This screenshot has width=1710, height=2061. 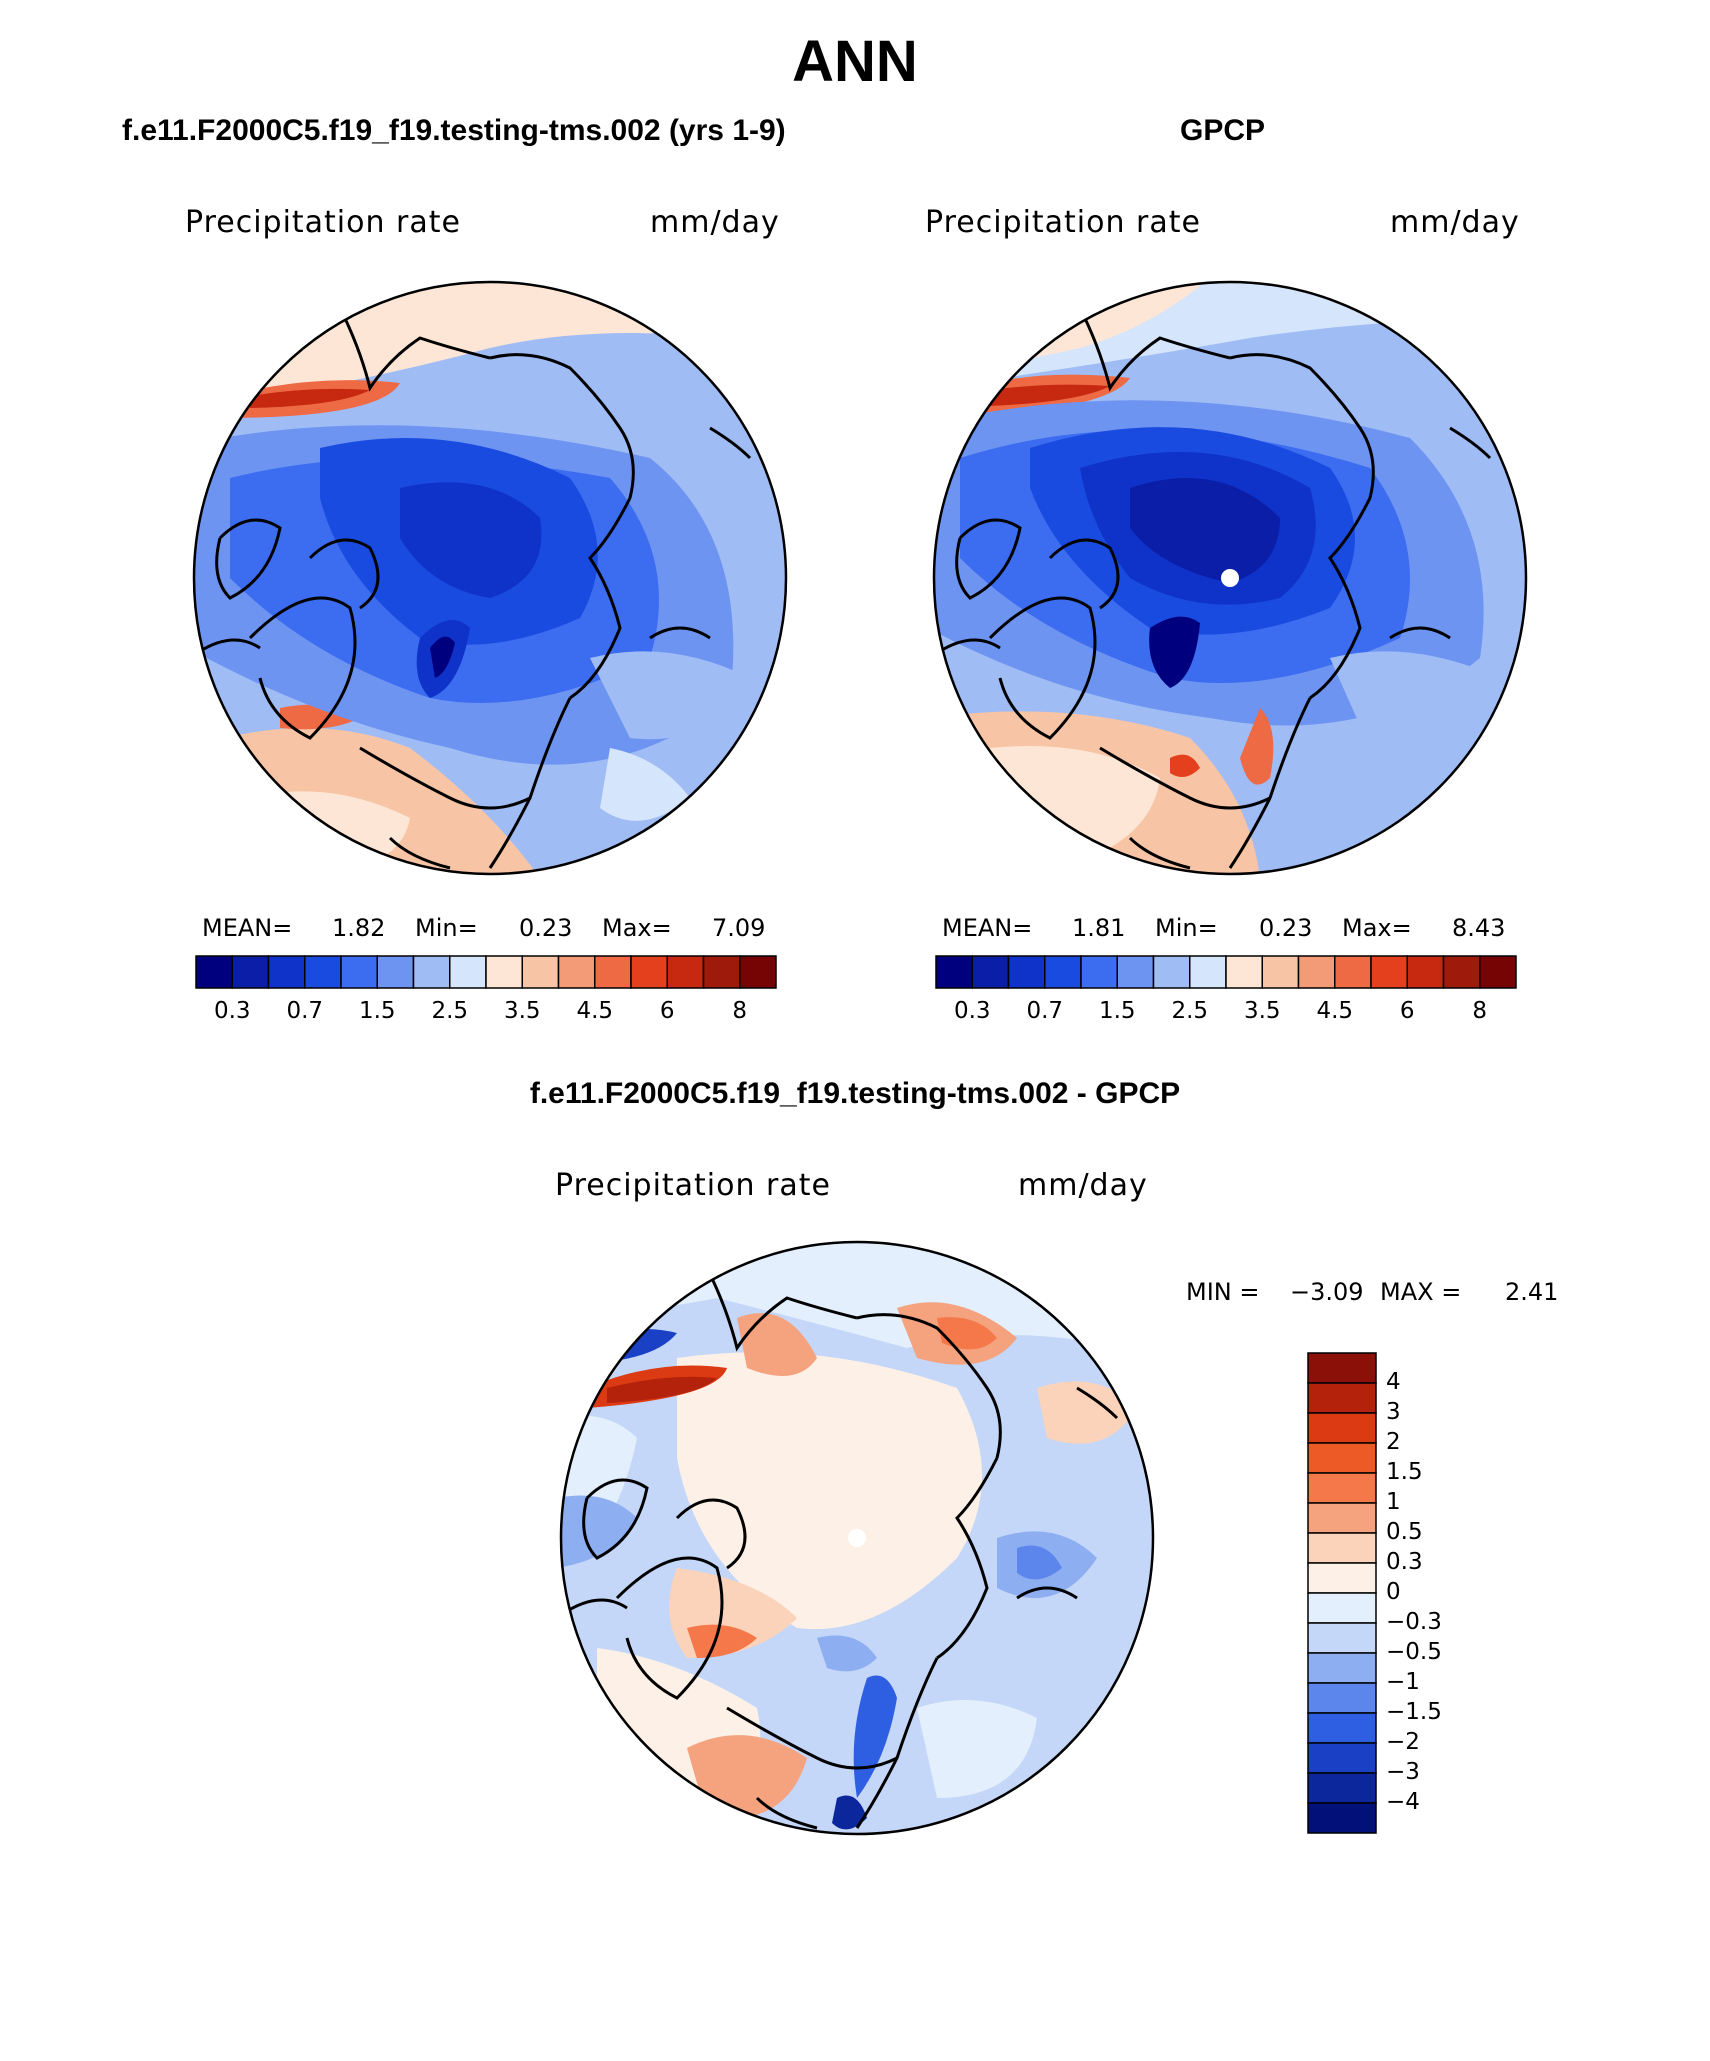 What do you see at coordinates (987, 928) in the screenshot?
I see `panel-2-mean-label: MEAN=` at bounding box center [987, 928].